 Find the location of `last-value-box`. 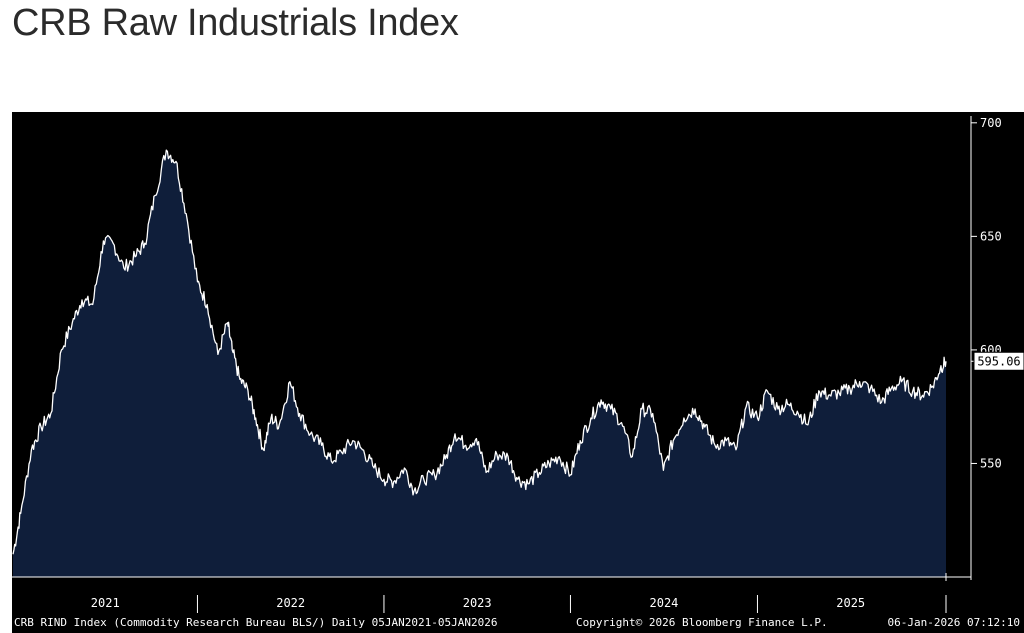

last-value-box is located at coordinates (998, 361).